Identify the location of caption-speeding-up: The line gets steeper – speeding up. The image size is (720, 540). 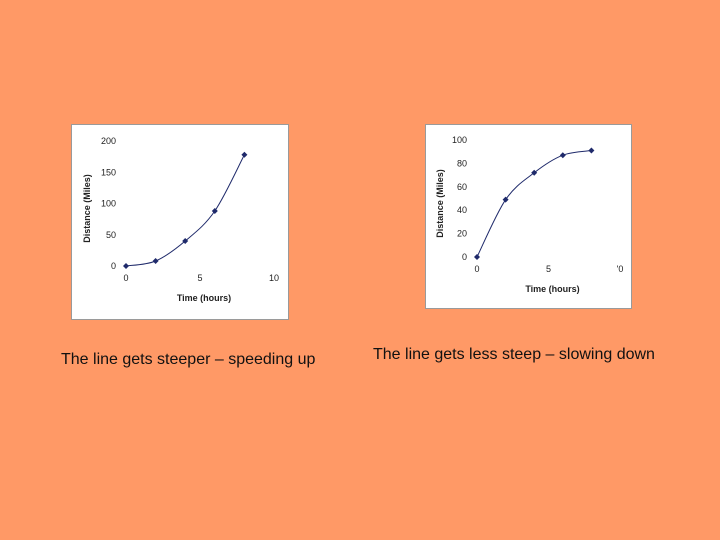
(188, 359).